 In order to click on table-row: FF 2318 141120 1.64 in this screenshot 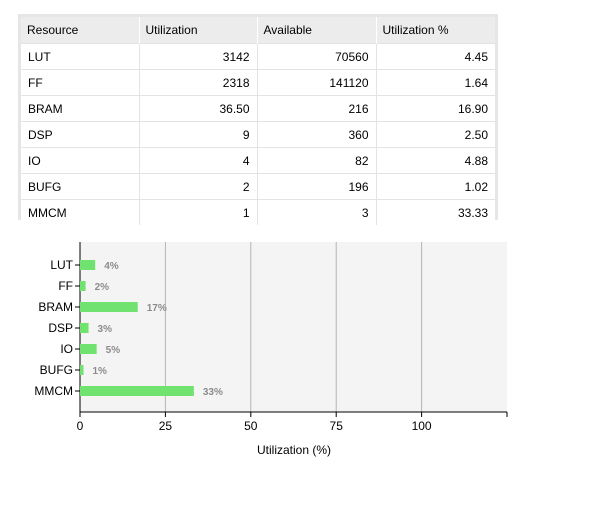, I will do `click(258, 82)`.